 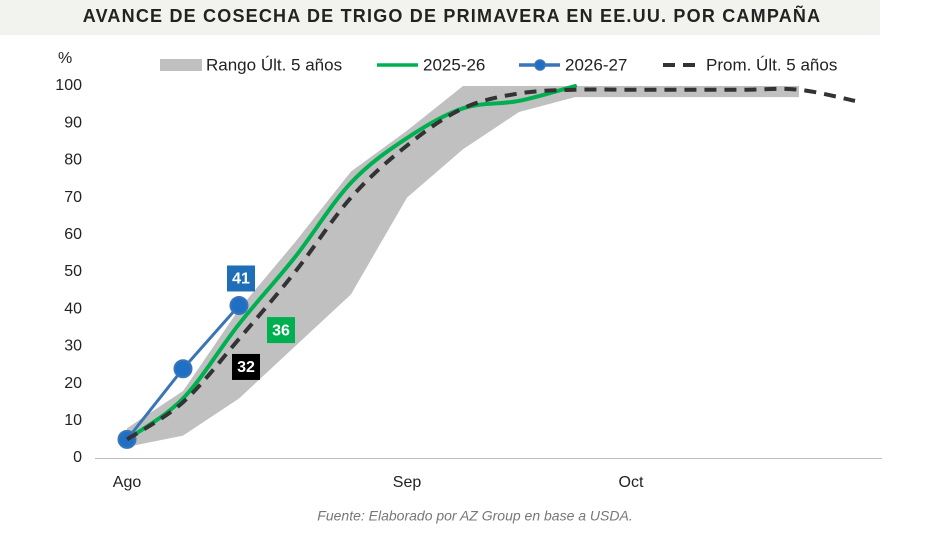 I want to click on legend-label: 2025-26, so click(x=454, y=64).